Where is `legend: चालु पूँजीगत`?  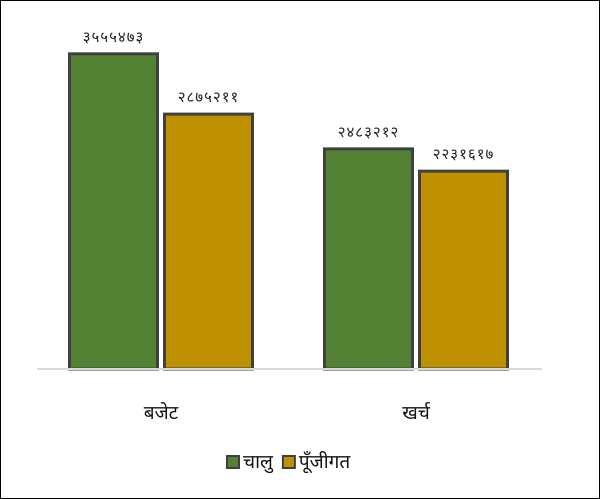 legend: चालु पूँजीगत is located at coordinates (289, 462).